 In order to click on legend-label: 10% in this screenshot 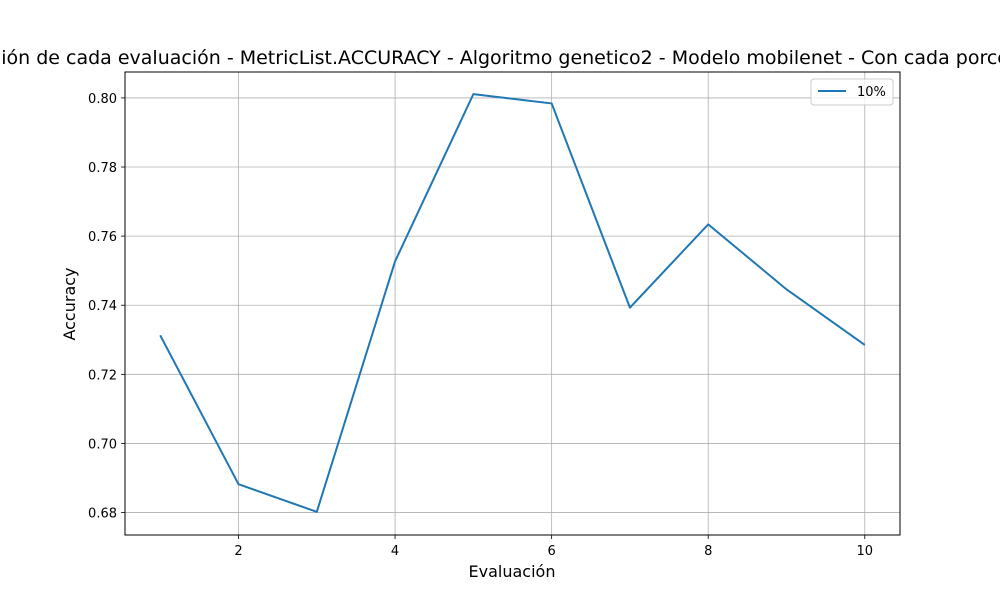, I will do `click(871, 92)`.